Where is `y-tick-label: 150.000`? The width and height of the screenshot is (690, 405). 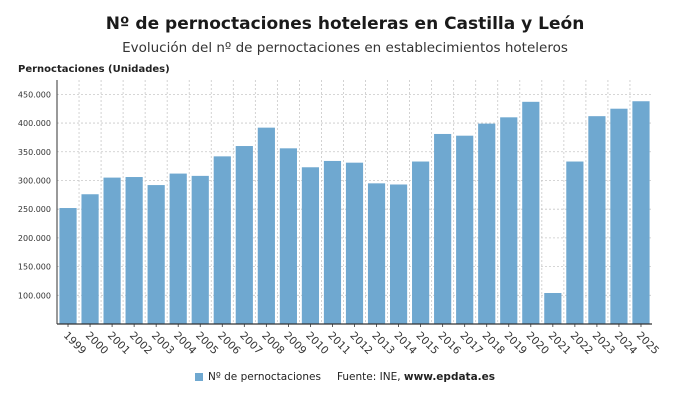 y-tick-label: 150.000 is located at coordinates (34, 267).